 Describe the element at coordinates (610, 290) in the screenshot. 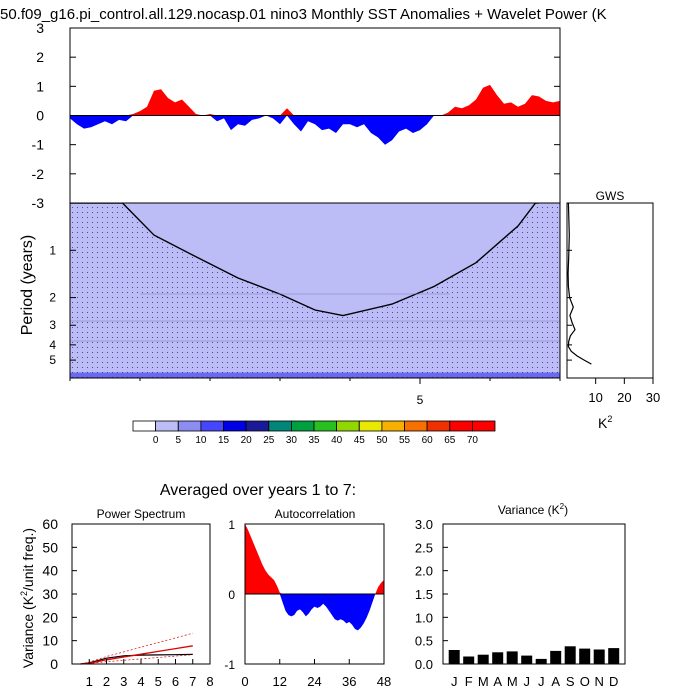

I see `gws-frame` at that location.